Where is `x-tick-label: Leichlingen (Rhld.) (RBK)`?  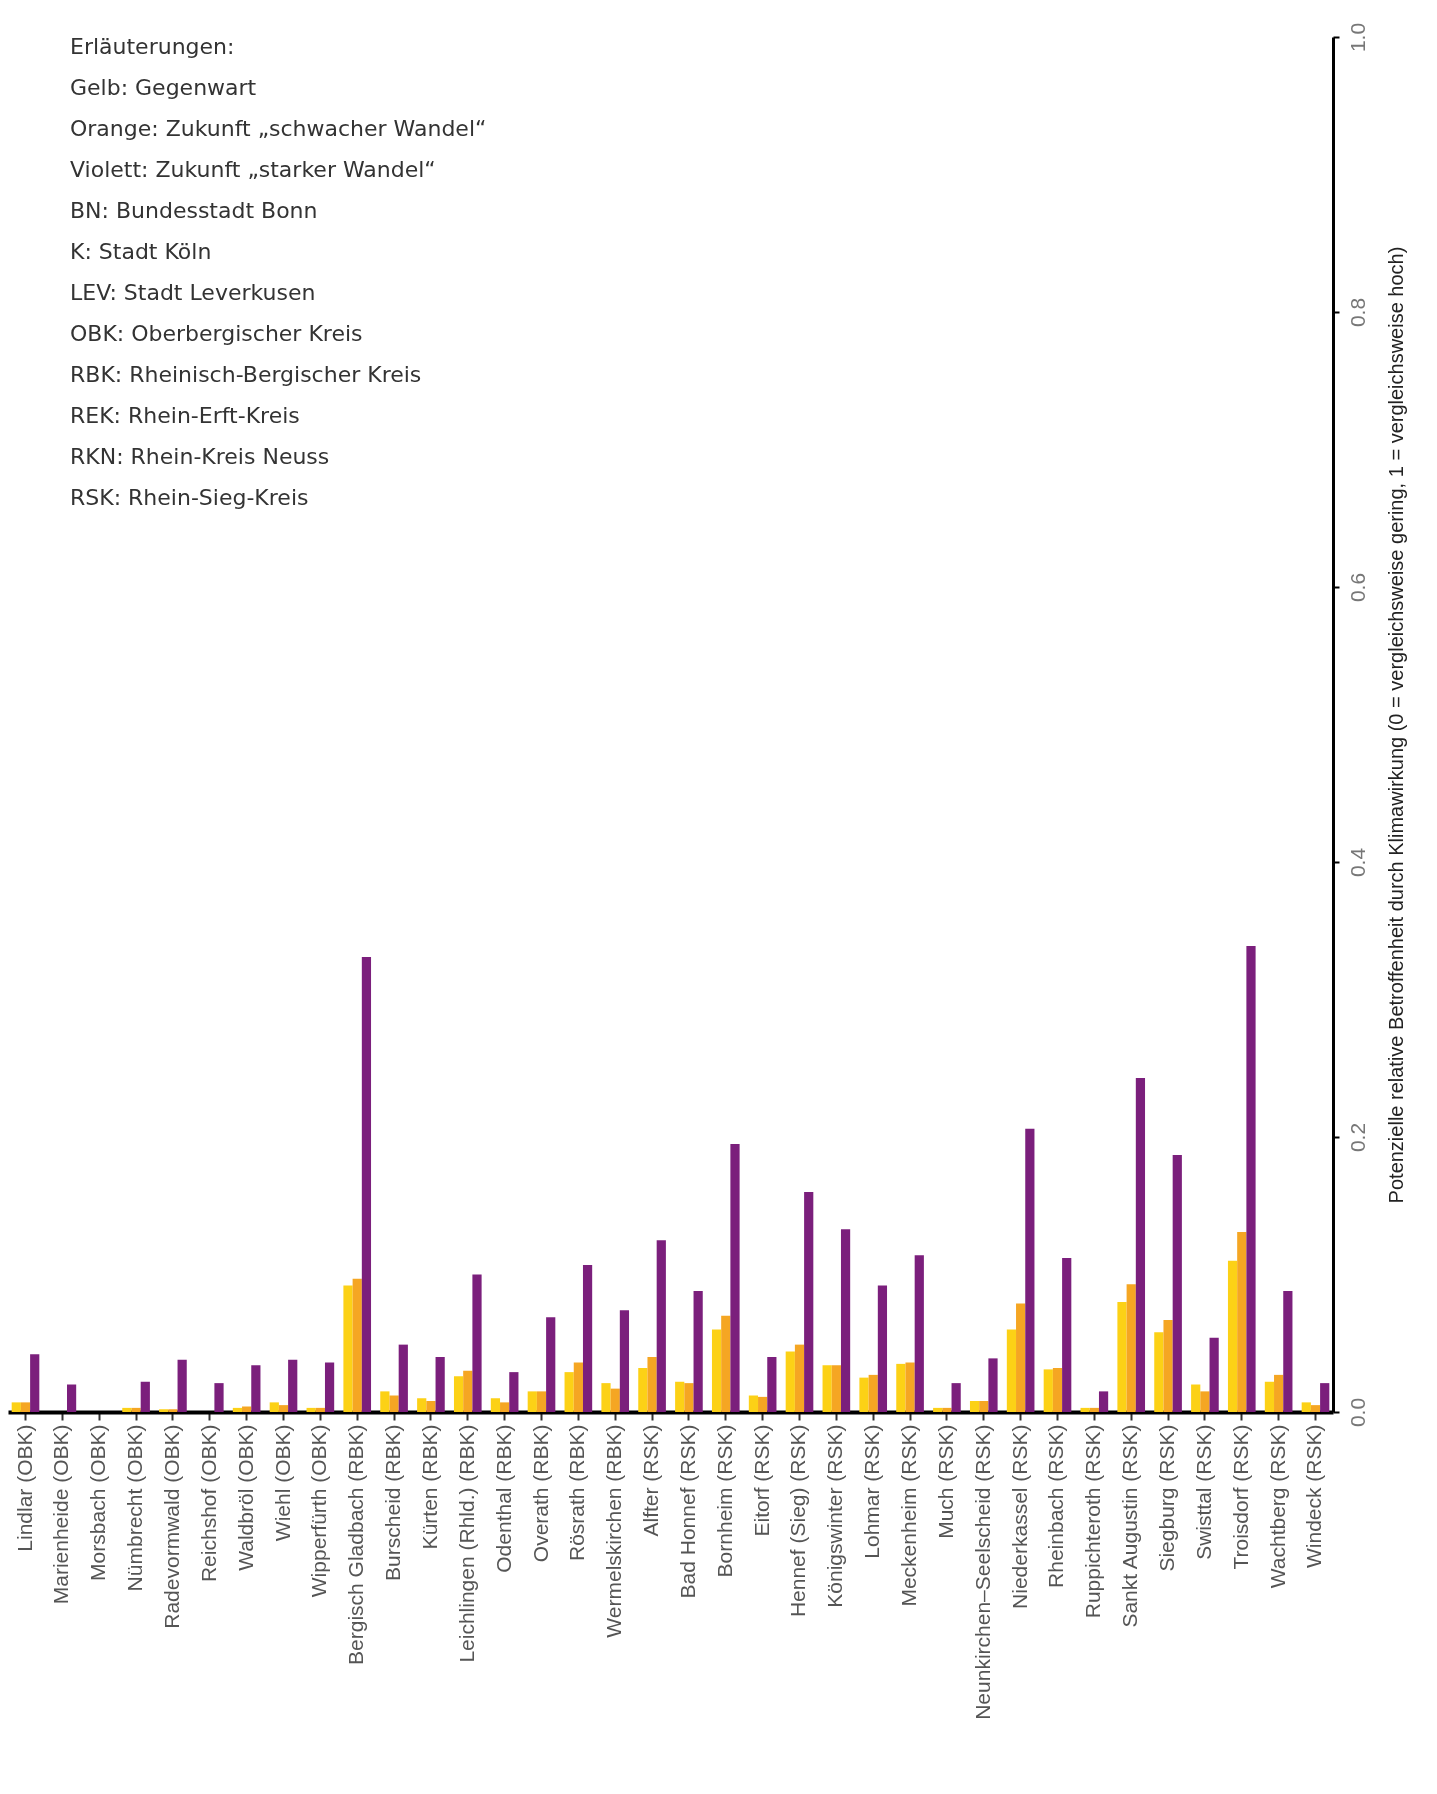
x-tick-label: Leichlingen (Rhld.) (RBK) is located at coordinates (466, 1543).